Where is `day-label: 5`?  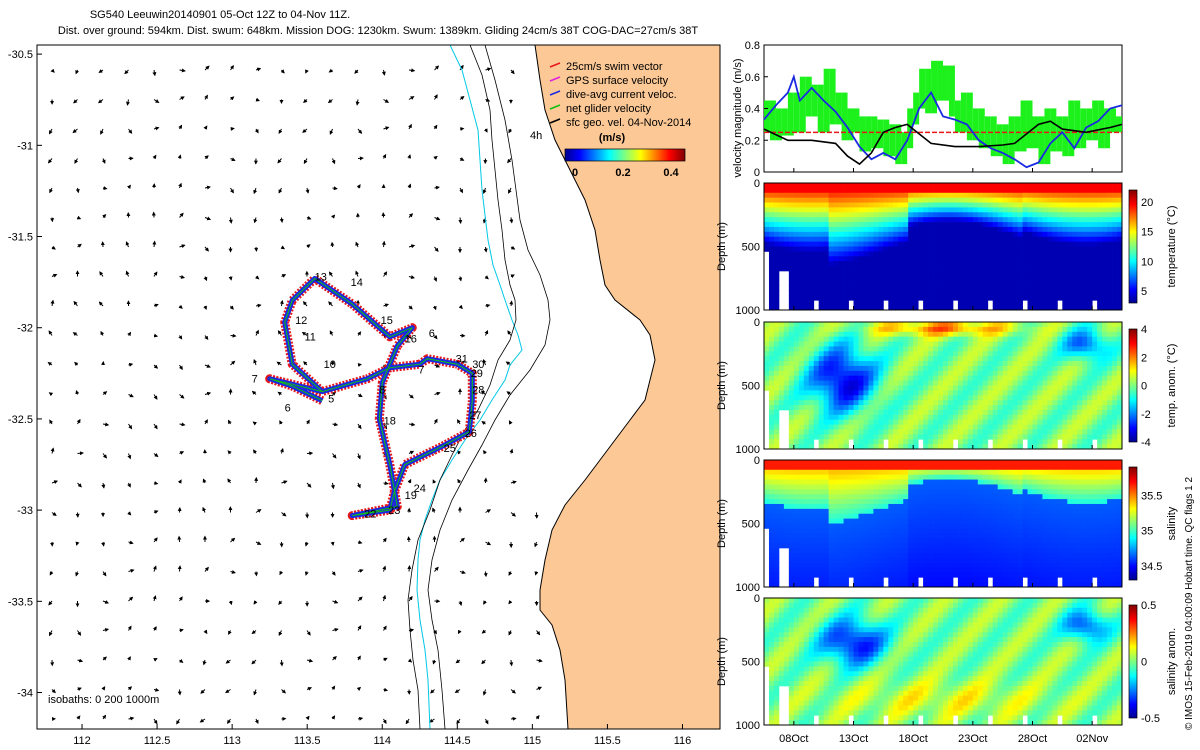 day-label: 5 is located at coordinates (331, 400).